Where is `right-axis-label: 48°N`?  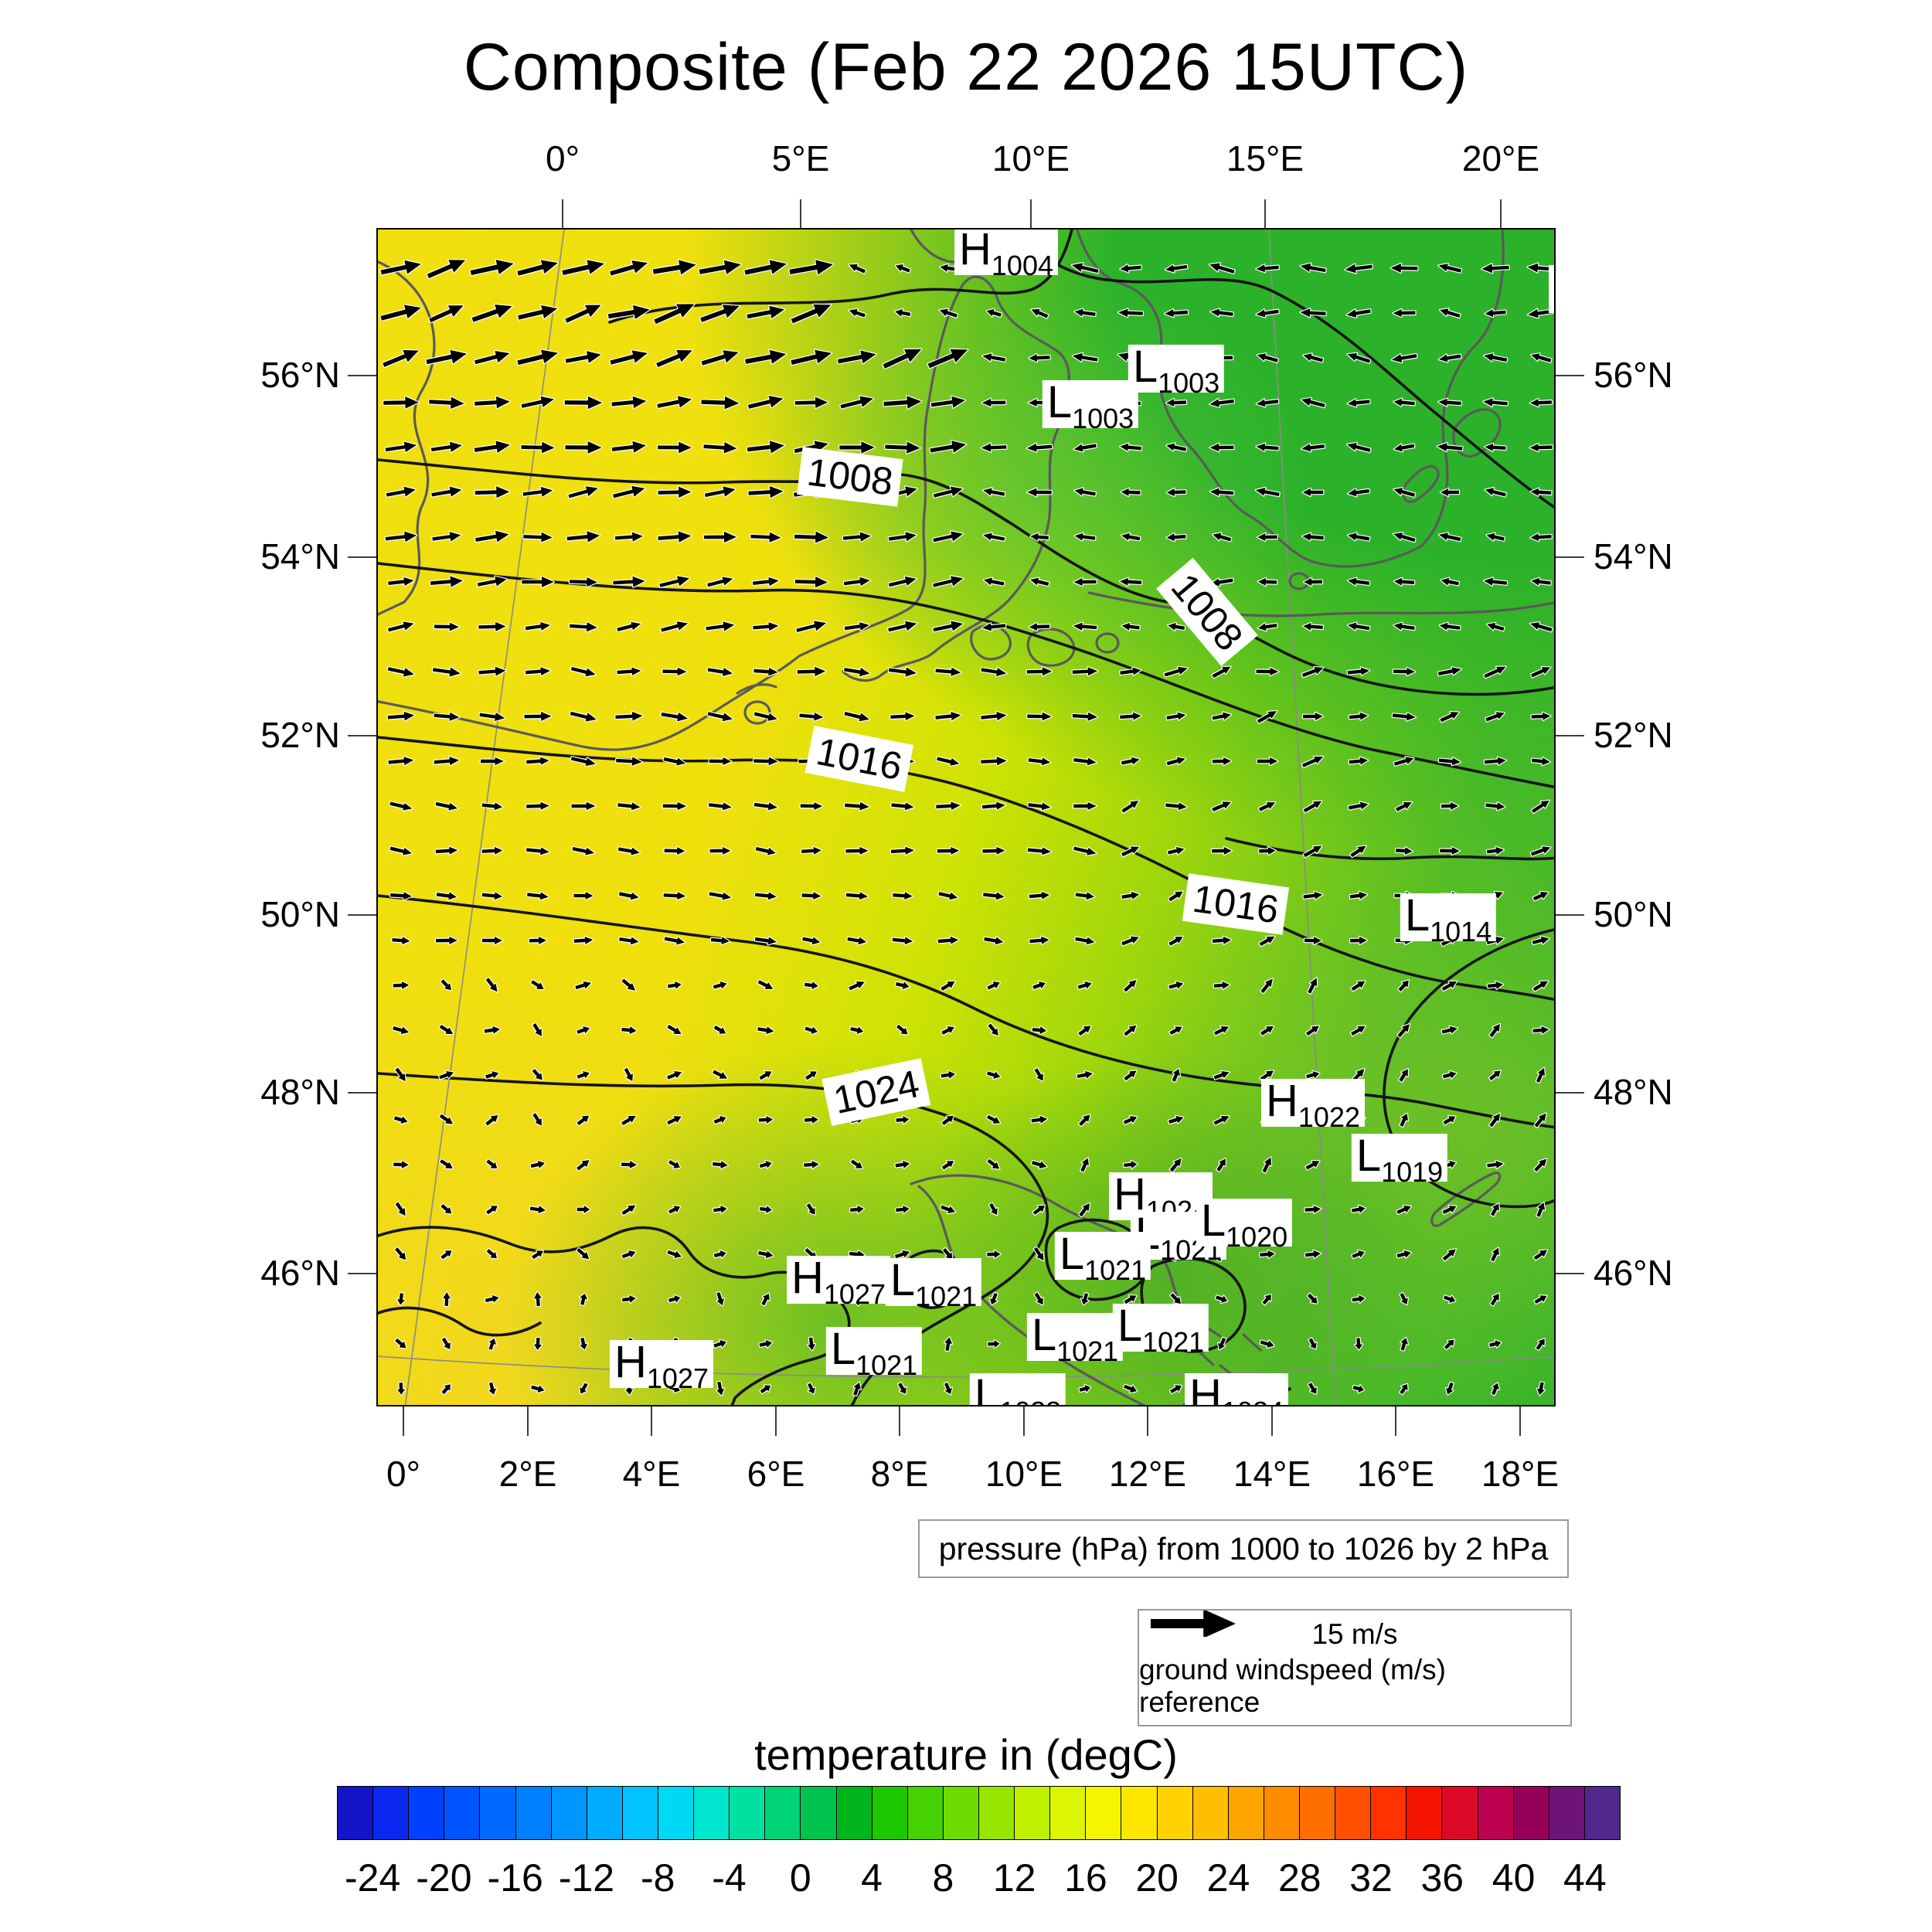
right-axis-label: 48°N is located at coordinates (1633, 1092).